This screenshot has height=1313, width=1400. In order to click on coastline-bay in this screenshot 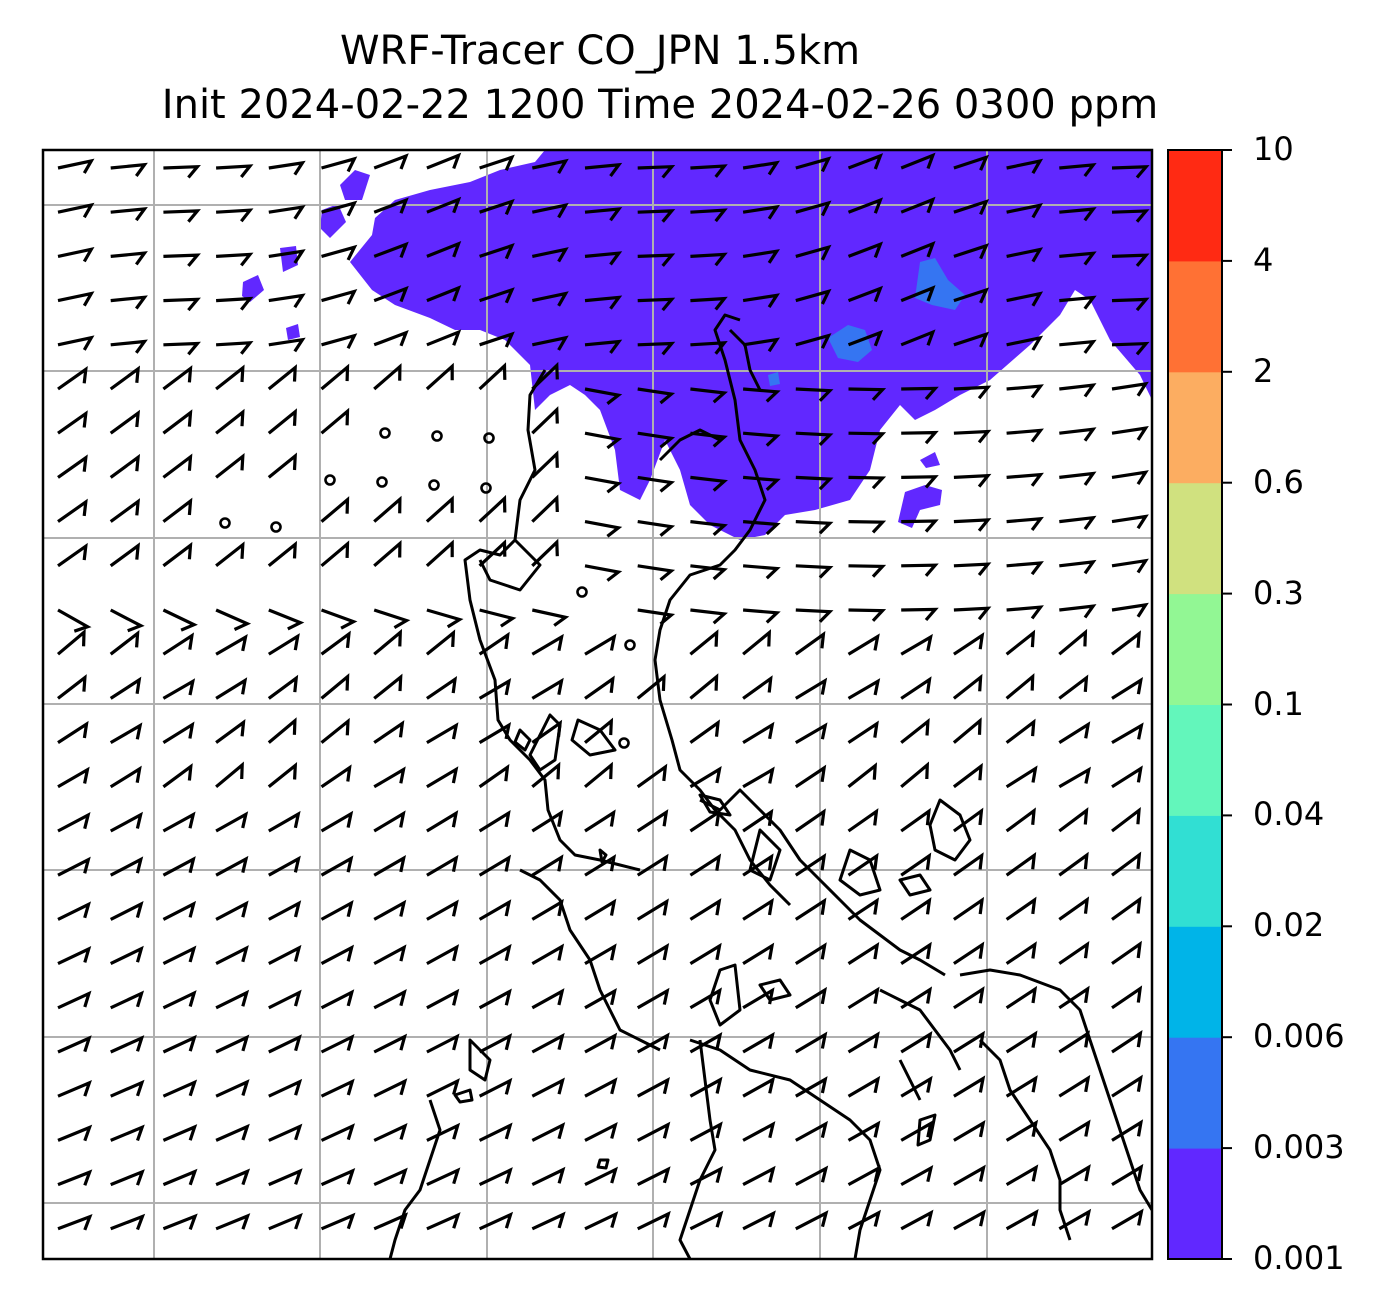, I will do `click(510, 565)`.